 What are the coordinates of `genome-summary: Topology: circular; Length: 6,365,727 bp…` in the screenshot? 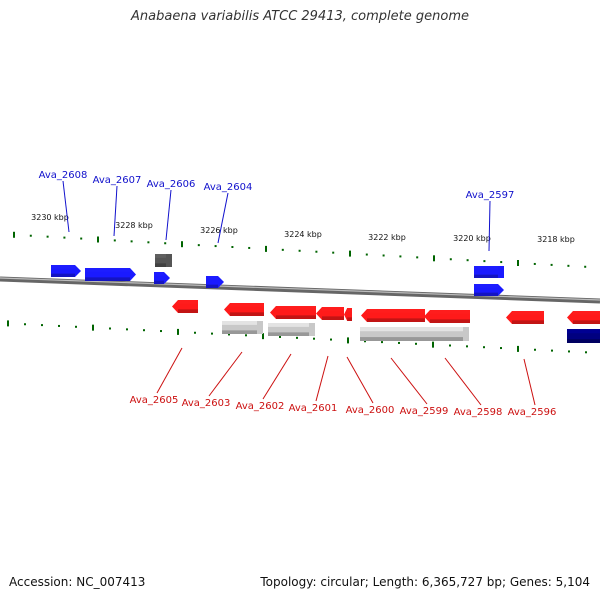 It's located at (425, 582).